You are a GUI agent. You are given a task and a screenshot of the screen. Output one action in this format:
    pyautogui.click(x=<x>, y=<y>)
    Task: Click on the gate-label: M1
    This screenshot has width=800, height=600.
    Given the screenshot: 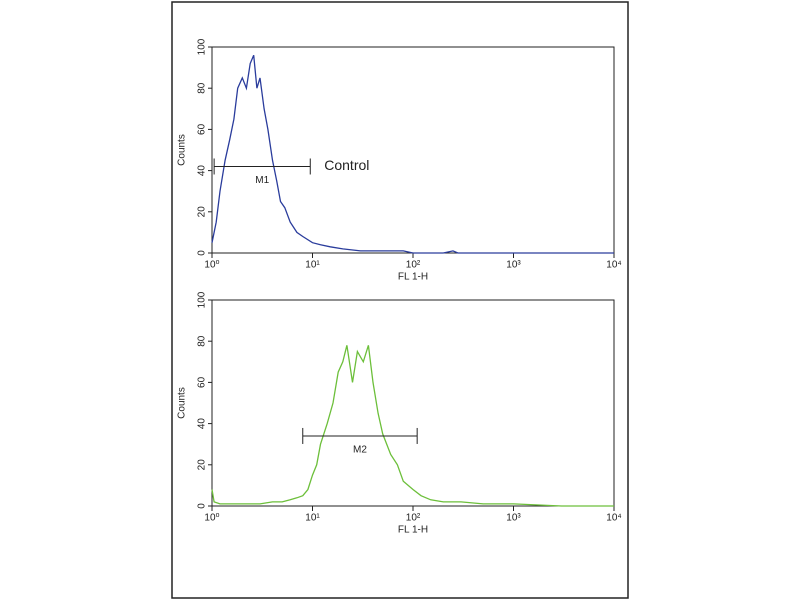 What is the action you would take?
    pyautogui.click(x=262, y=180)
    